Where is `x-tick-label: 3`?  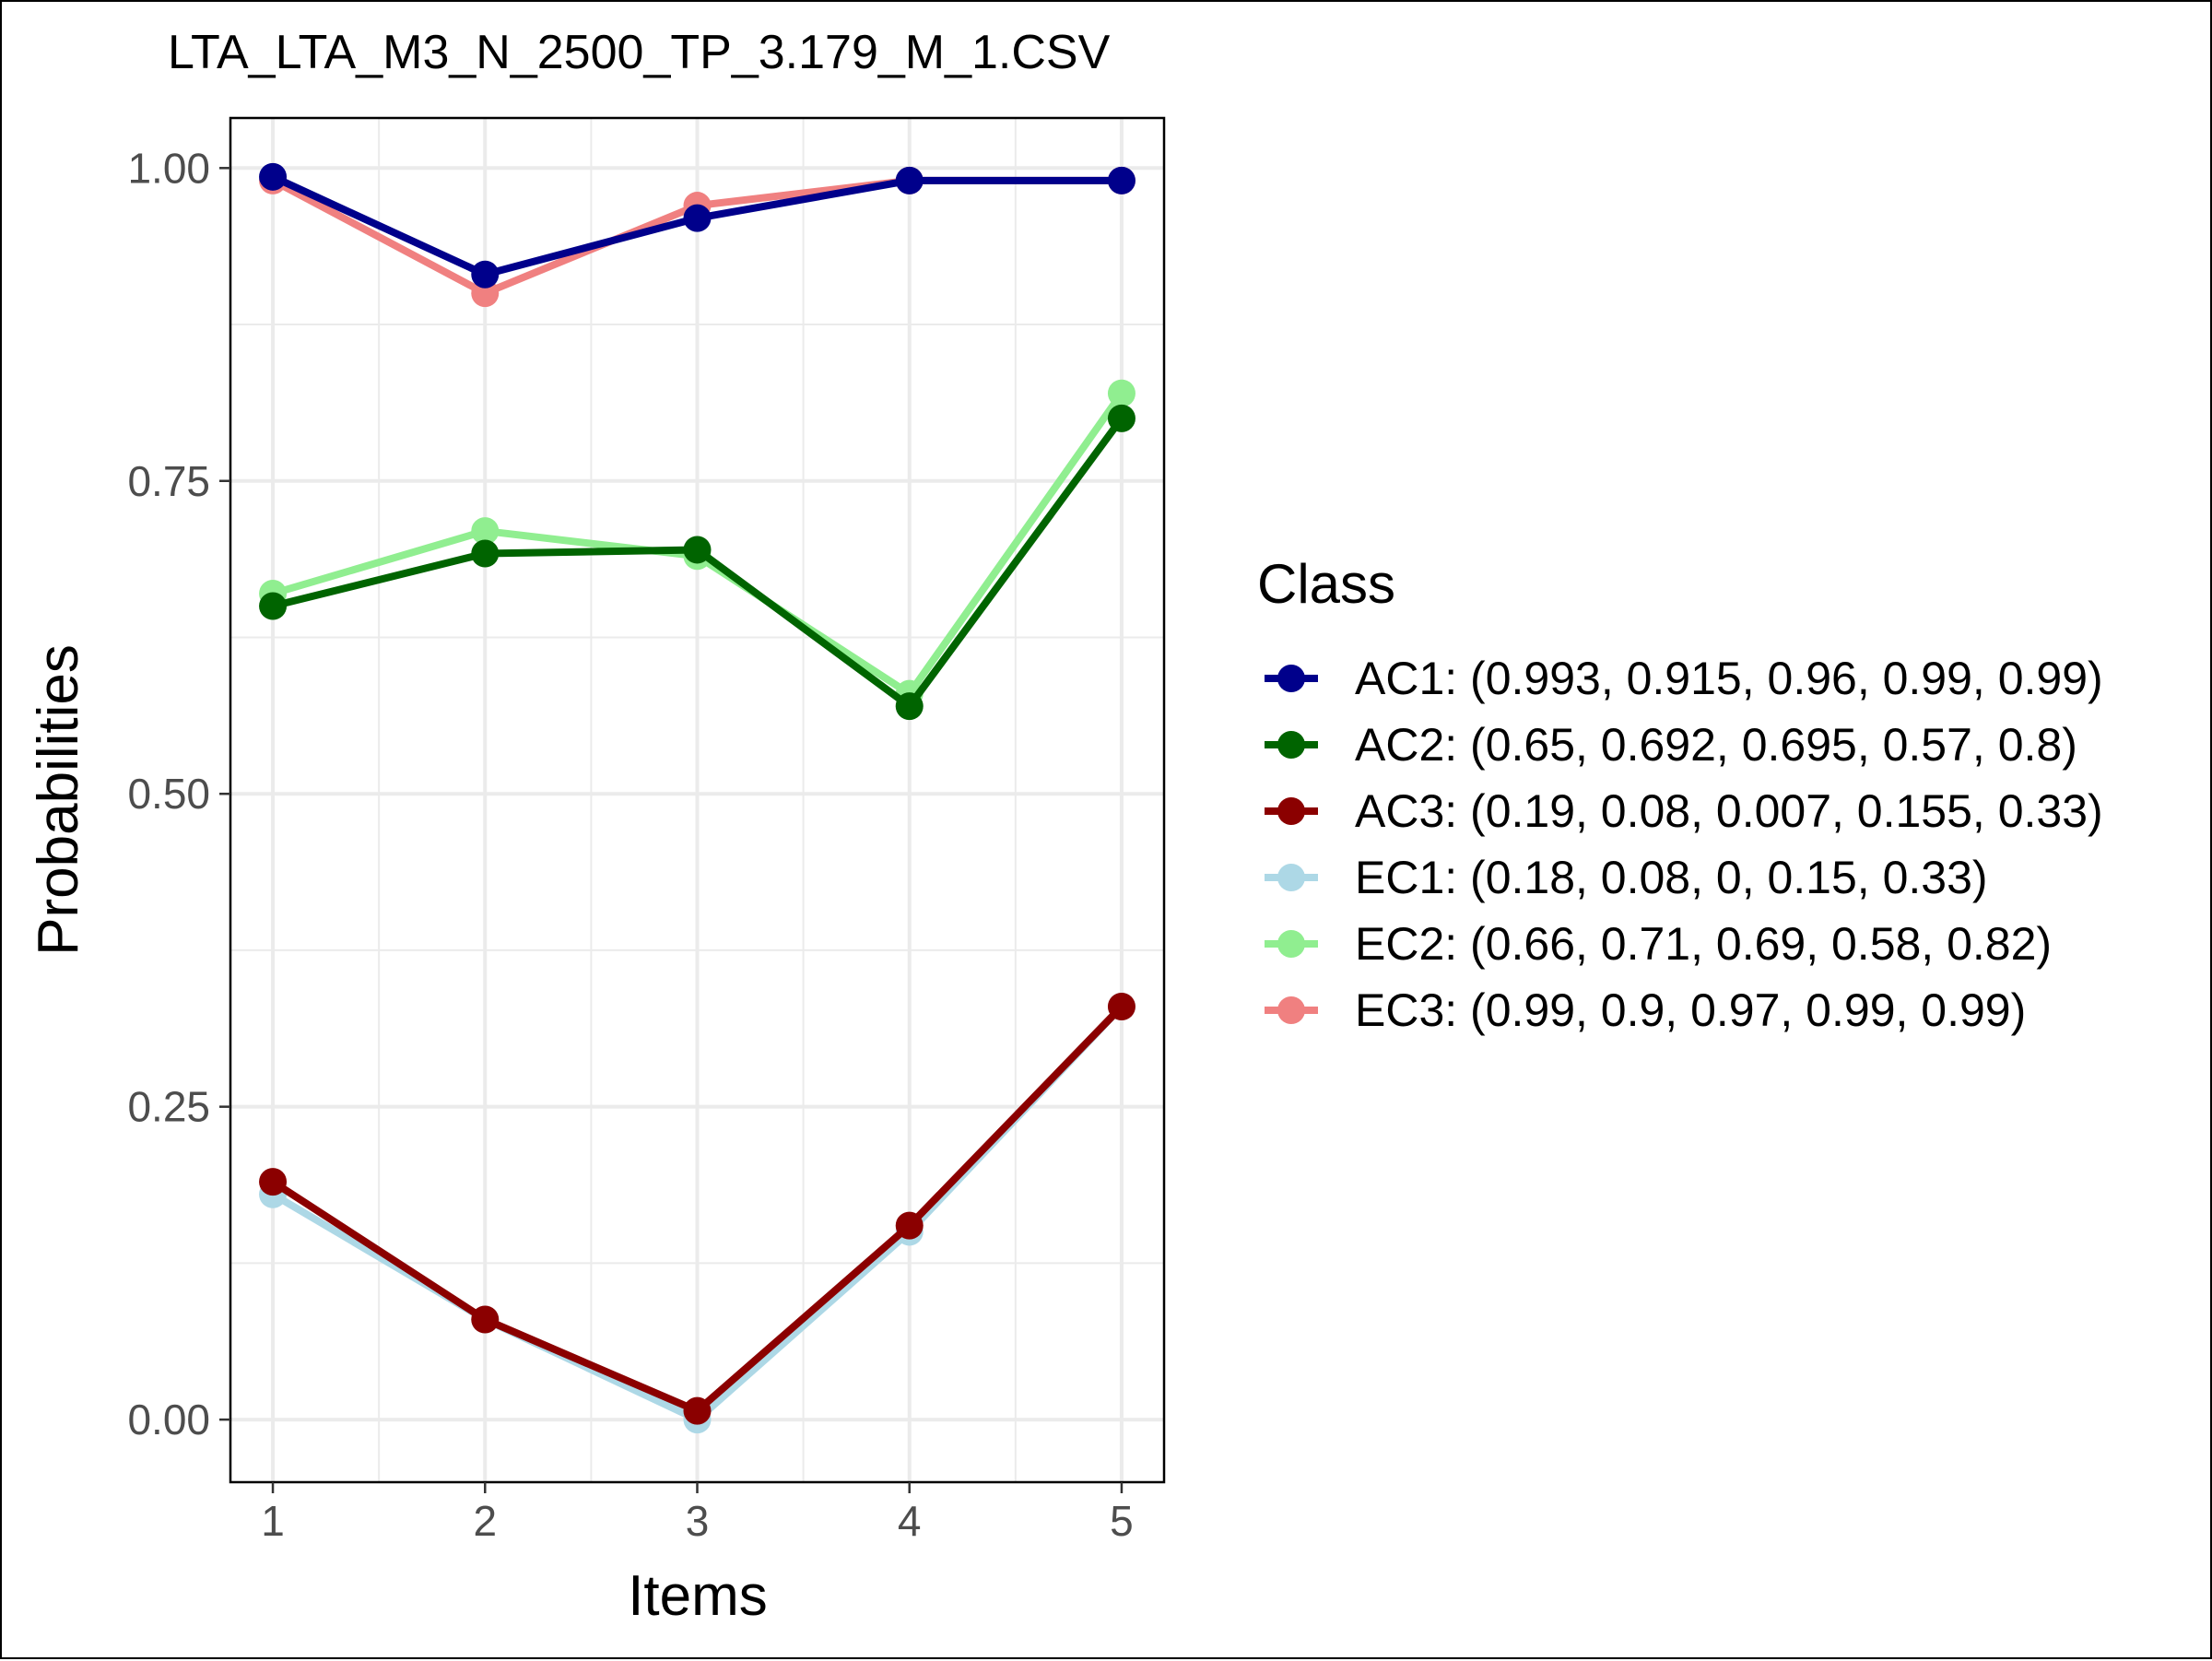 x-tick-label: 3 is located at coordinates (698, 1521).